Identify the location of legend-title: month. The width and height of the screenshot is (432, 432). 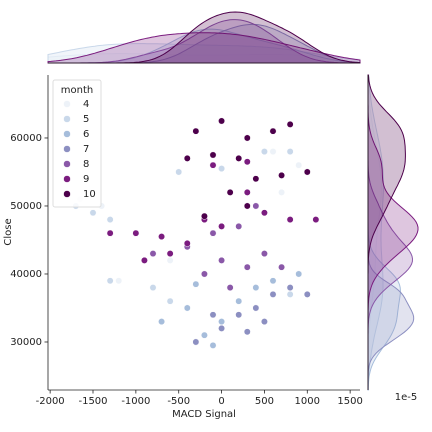
(77, 90).